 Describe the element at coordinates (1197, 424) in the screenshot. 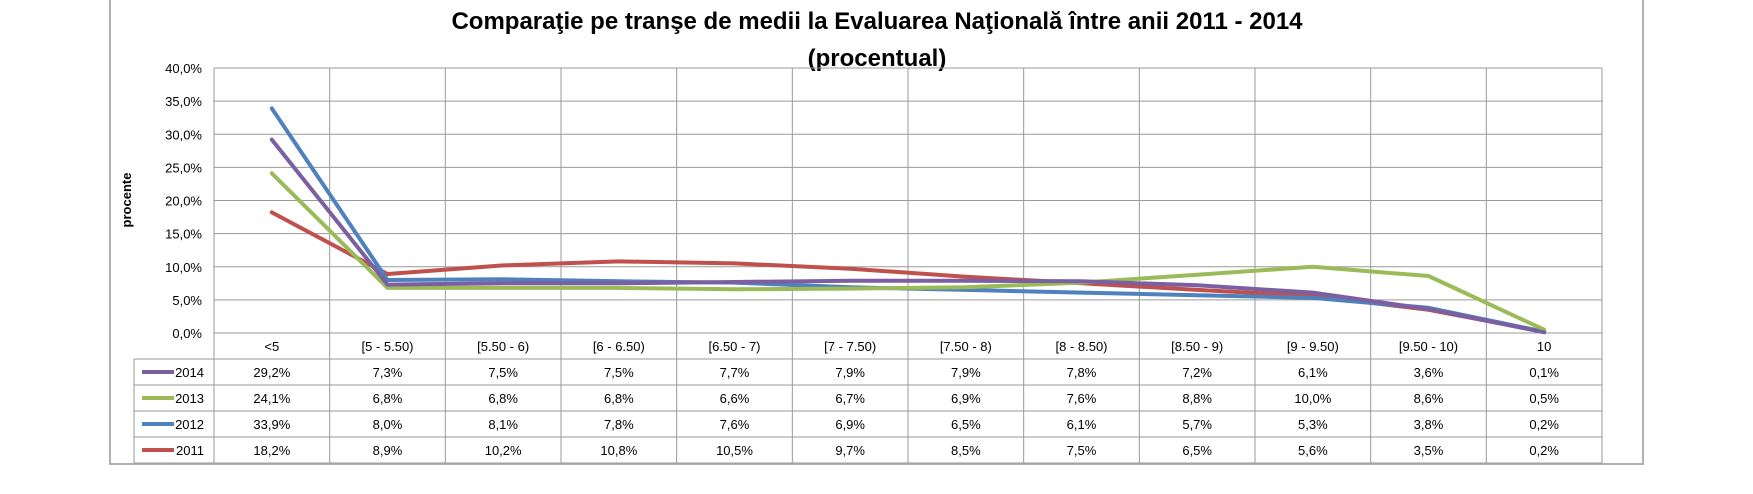

I see `table-cell: 5,7%` at that location.